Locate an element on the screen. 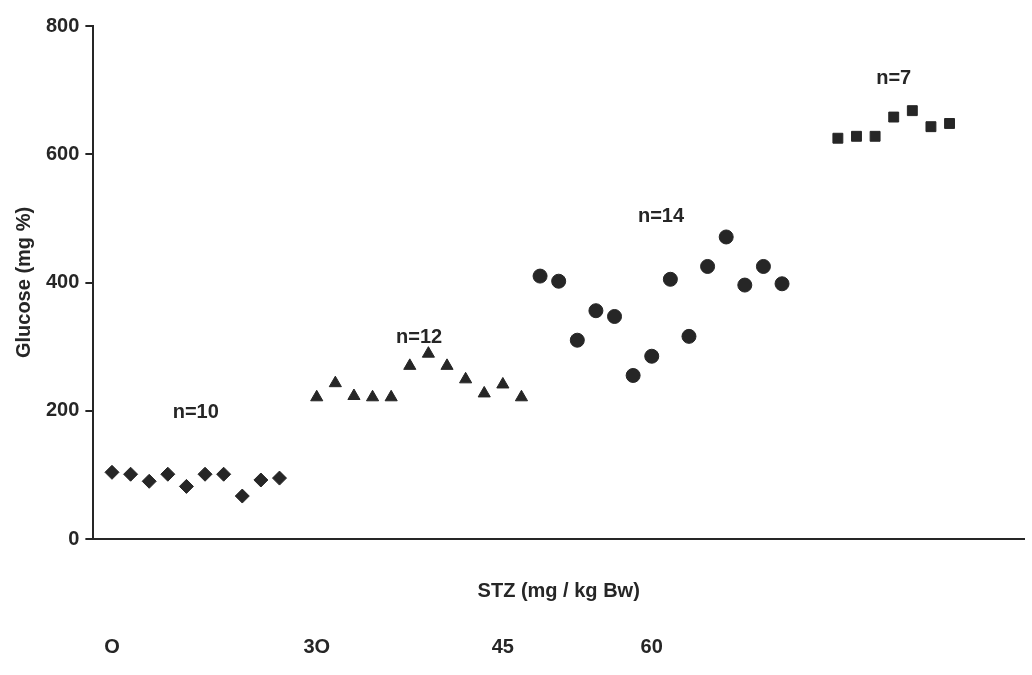  y-tick-label: 800 is located at coordinates (62, 24).